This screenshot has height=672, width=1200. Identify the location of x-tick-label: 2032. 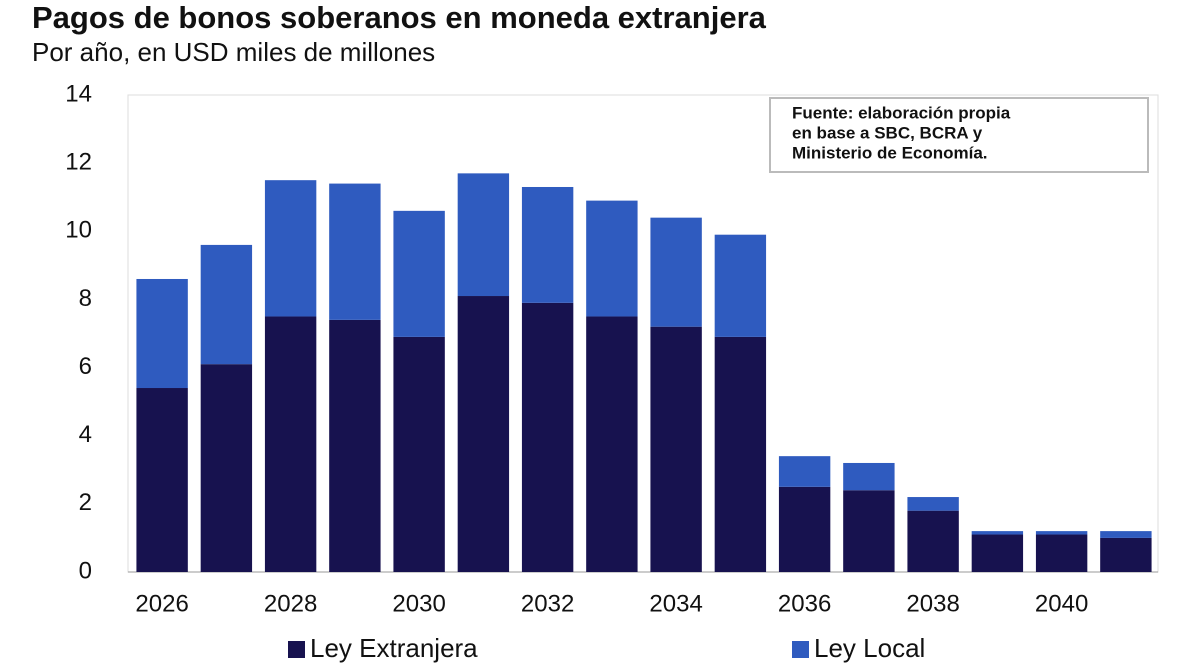
(547, 603).